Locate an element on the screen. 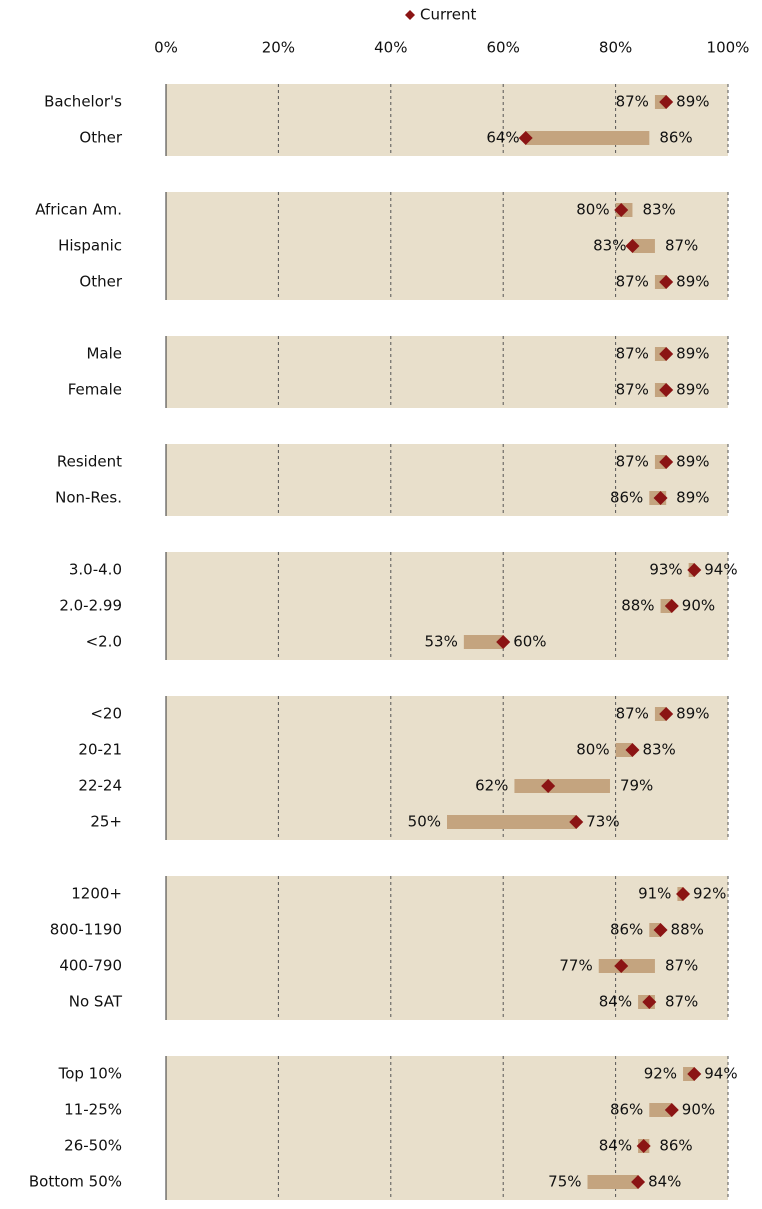 The image size is (762, 1209). category-label: 20-21 is located at coordinates (100, 750).